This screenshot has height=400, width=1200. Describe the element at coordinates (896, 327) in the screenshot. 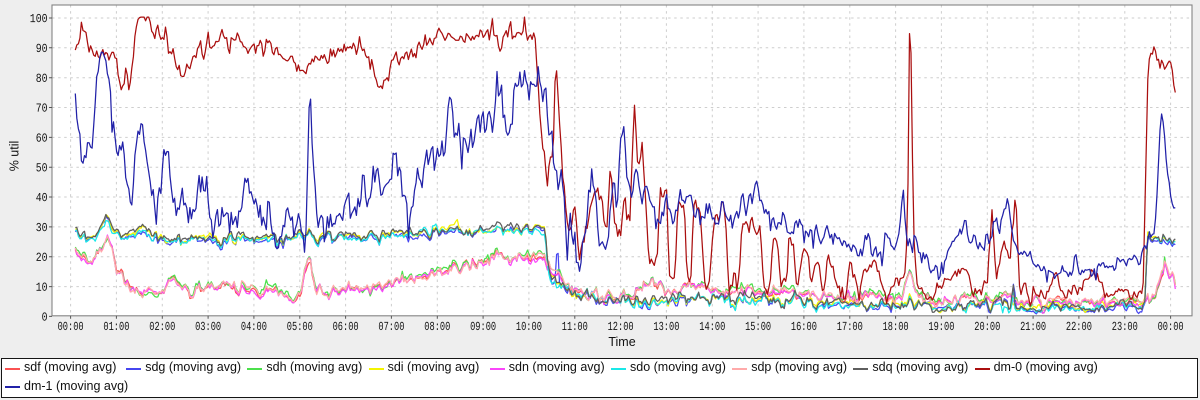

I see `svg-text: 18:00` at that location.